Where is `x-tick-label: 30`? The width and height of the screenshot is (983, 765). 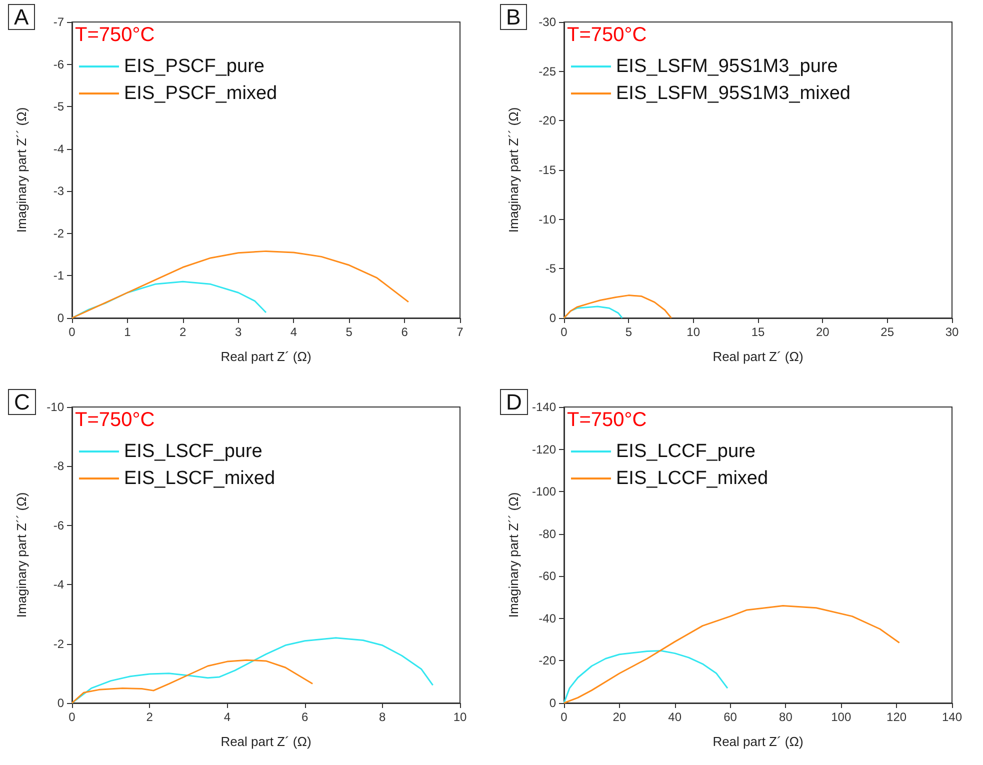
x-tick-label: 30 is located at coordinates (952, 332).